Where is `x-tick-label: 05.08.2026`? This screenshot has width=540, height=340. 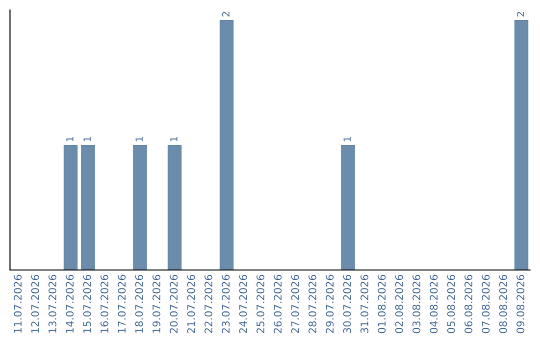
x-tick-label: 05.08.2026 is located at coordinates (451, 304).